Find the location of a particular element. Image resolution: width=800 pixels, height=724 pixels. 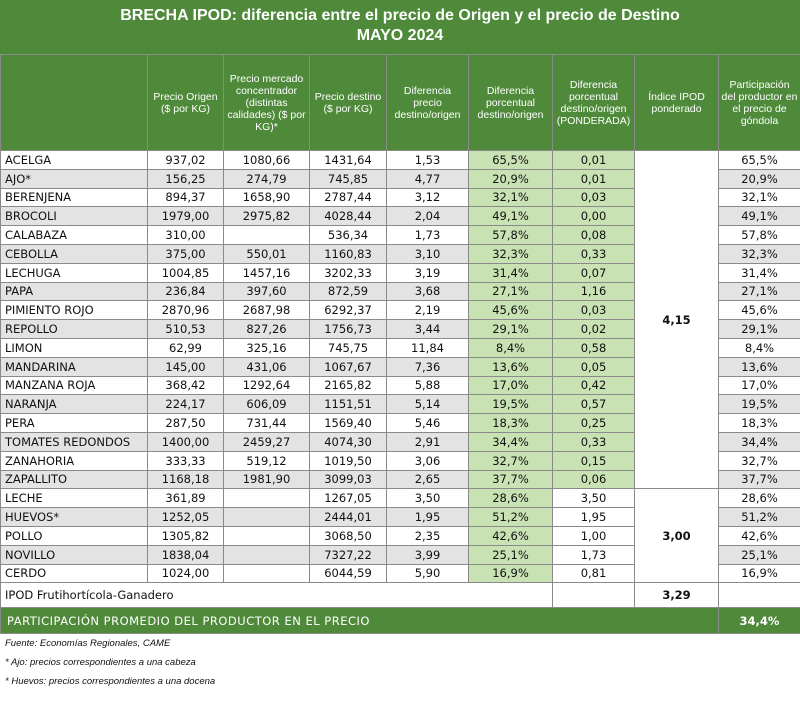

weighted-difference: 0,58 is located at coordinates (593, 347).